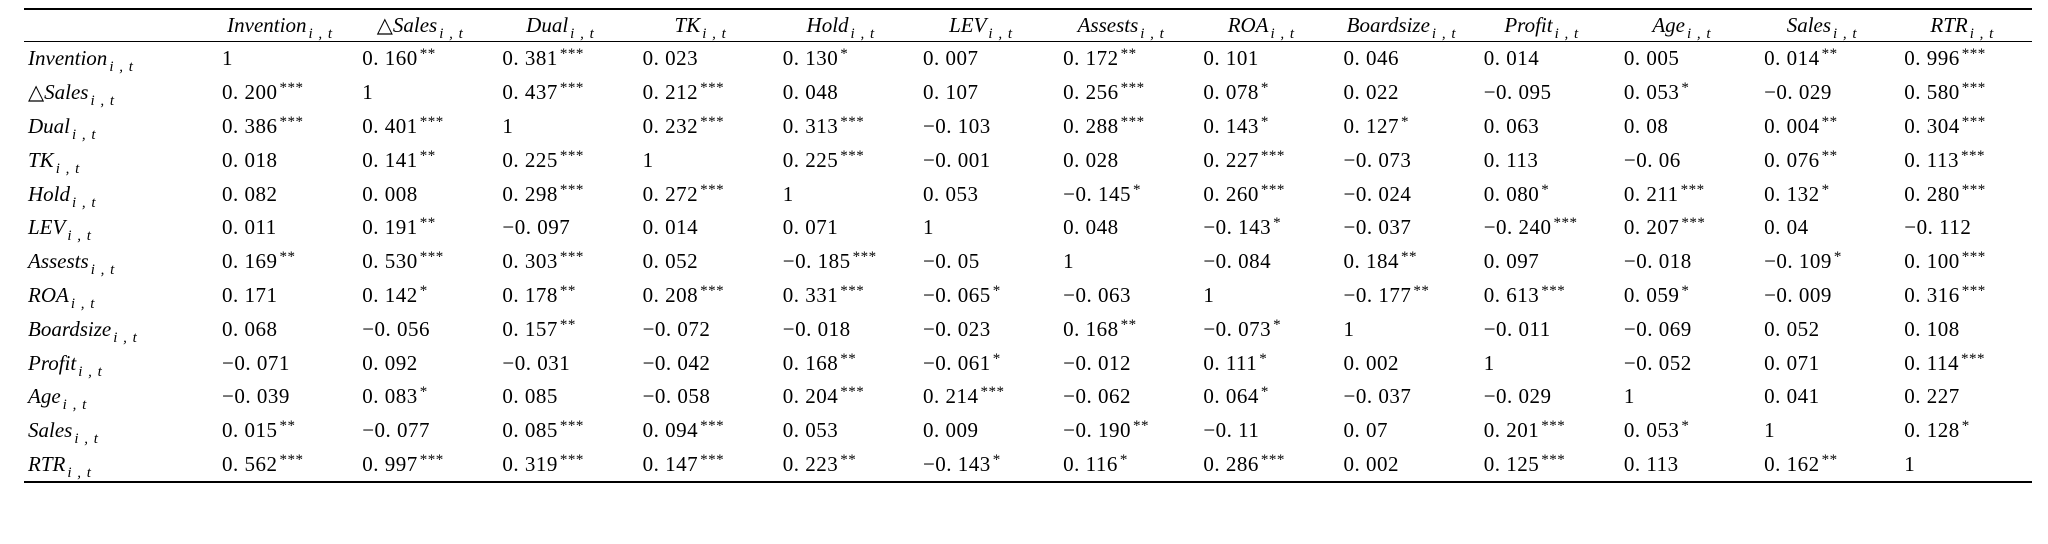 The image size is (2048, 544). Describe the element at coordinates (701, 363) in the screenshot. I see `table-cell: −0. 042` at that location.